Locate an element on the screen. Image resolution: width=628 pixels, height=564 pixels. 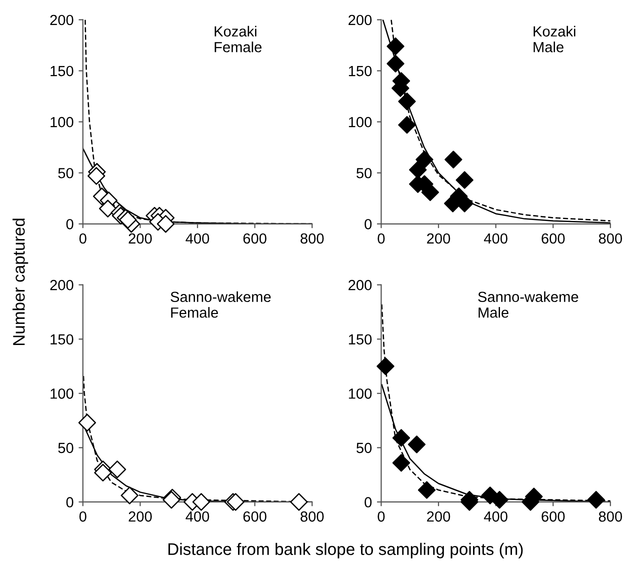
text: Kozaki Male is located at coordinates (555, 39).